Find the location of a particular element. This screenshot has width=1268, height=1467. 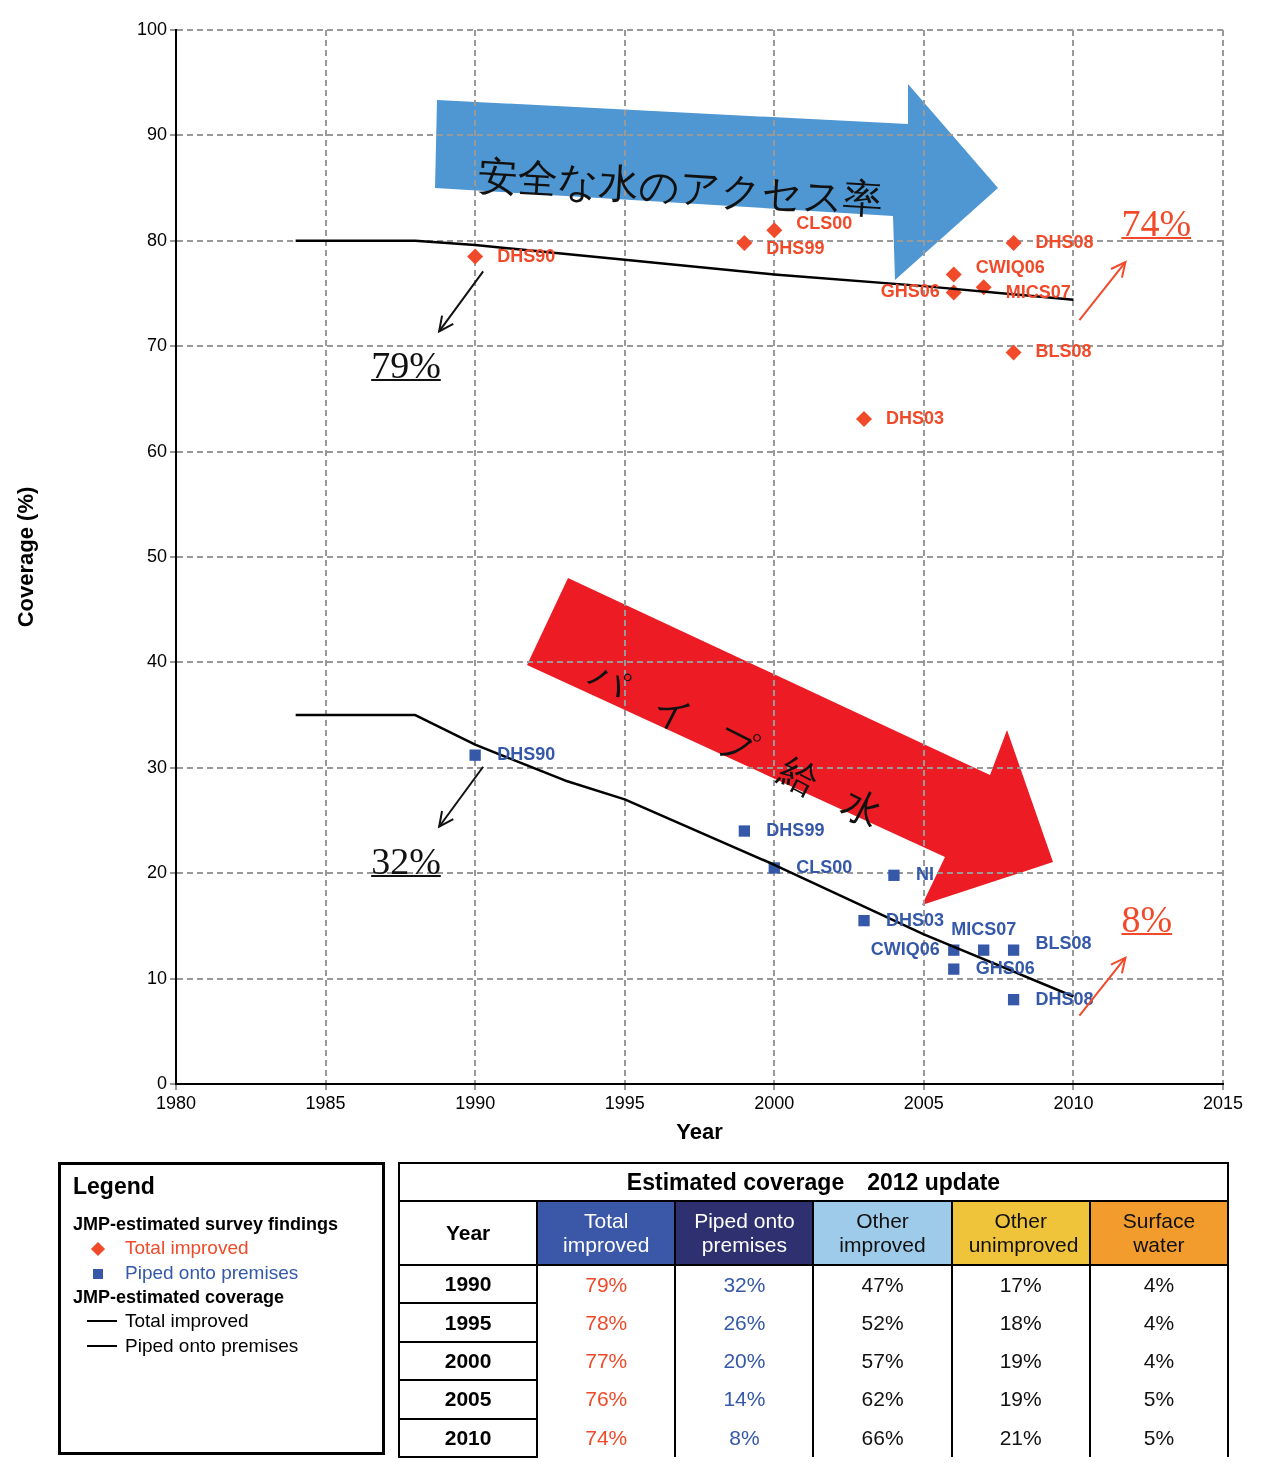

y-tick-label: 0 is located at coordinates (161, 1082).